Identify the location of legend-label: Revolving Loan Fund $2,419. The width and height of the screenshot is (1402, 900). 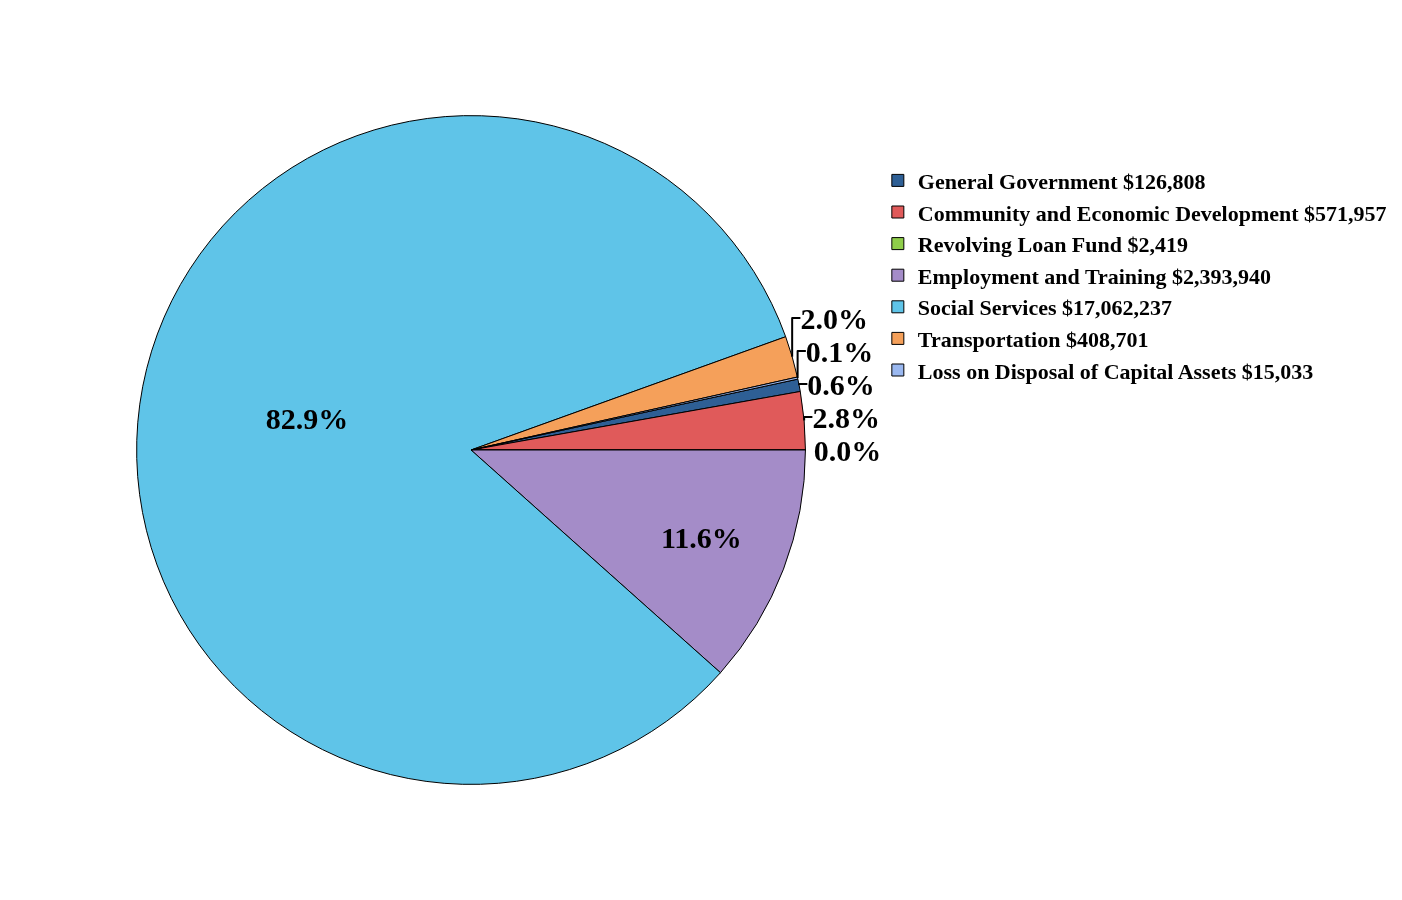
(1053, 245).